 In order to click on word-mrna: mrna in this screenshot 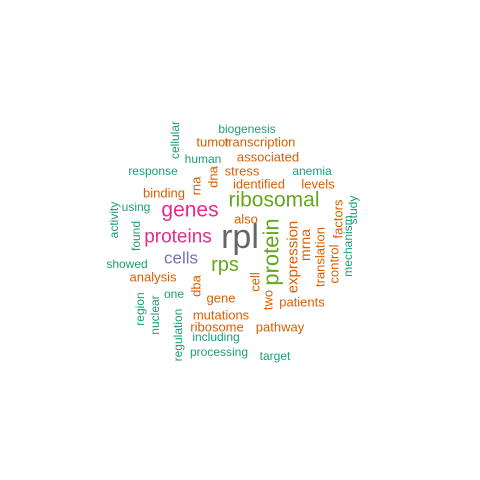, I will do `click(305, 245)`.